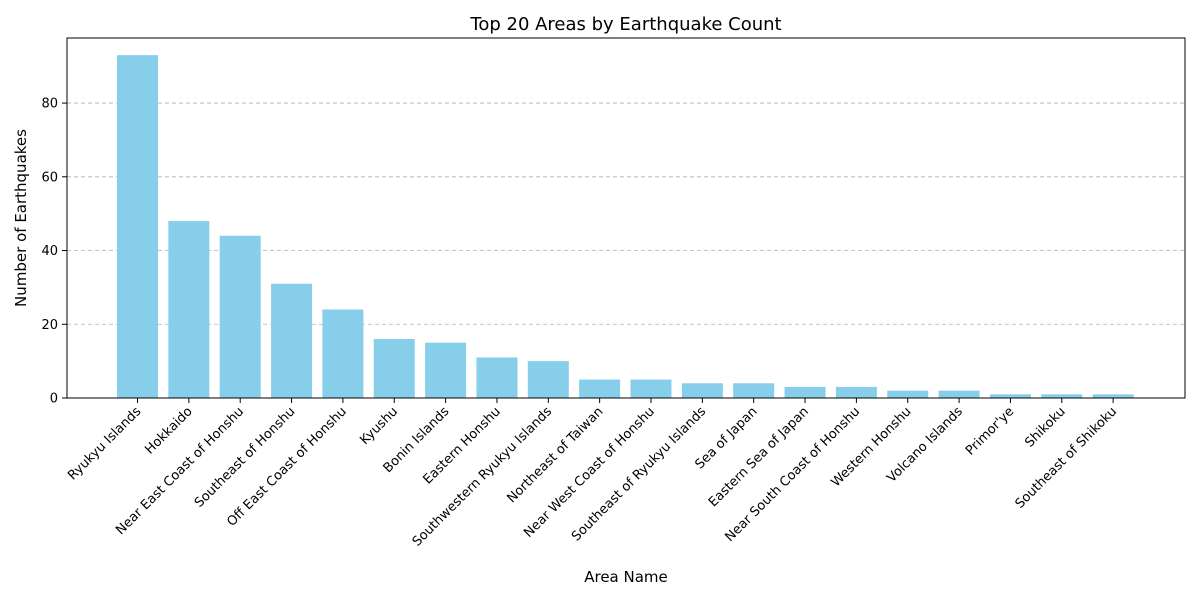 This screenshot has width=1200, height=604. Describe the element at coordinates (625, 24) in the screenshot. I see `chart-title: Top 20 Areas by Earthquake Count` at that location.